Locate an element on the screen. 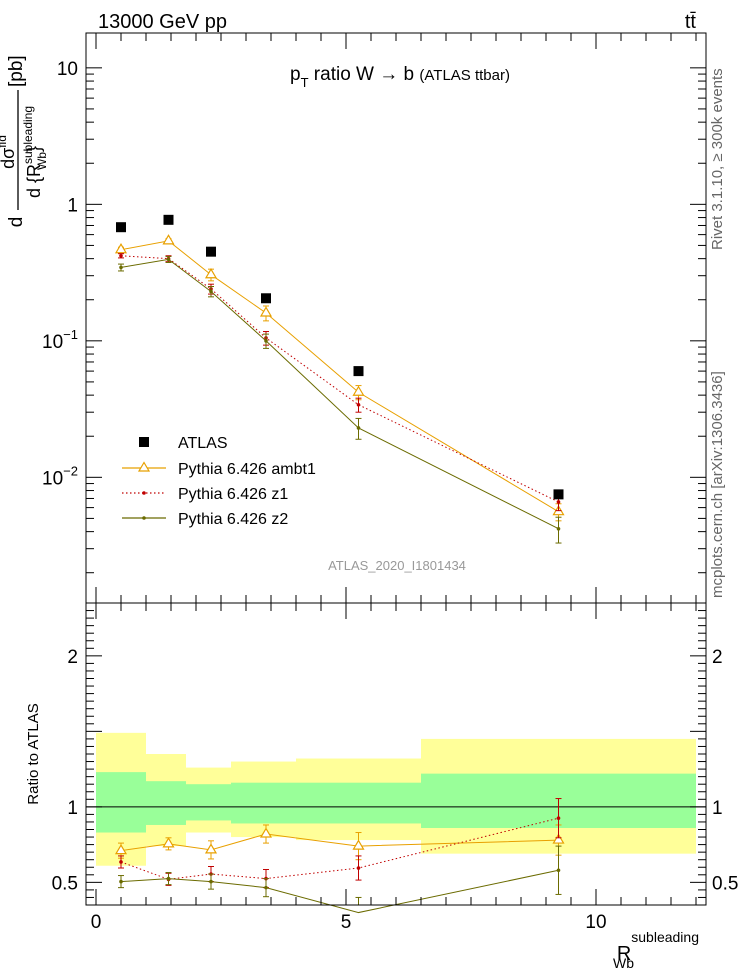 This screenshot has width=746, height=972. main-y-tick-label: 10⁻² is located at coordinates (60, 476).